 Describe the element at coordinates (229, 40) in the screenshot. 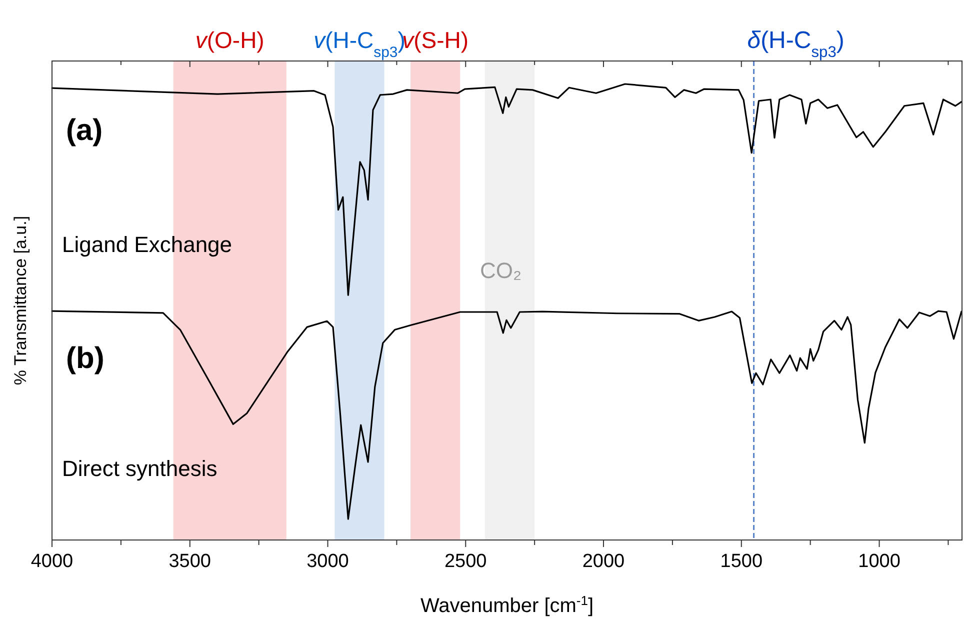

I see `band-label: v(O-H)` at that location.